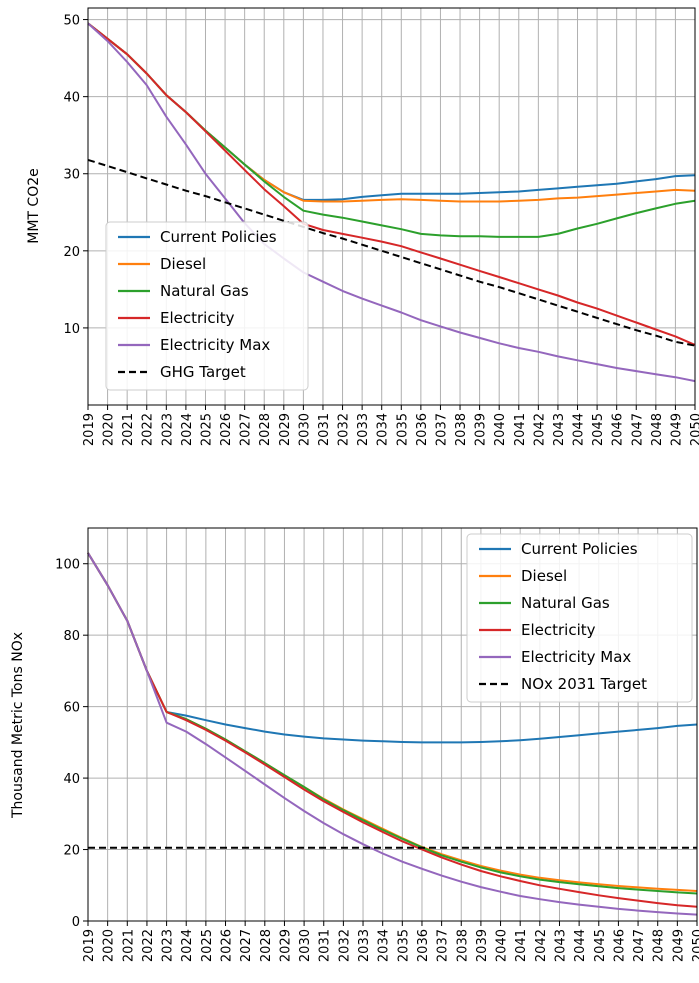  What do you see at coordinates (324, 429) in the screenshot?
I see `x-tick-label-2031: 2031` at bounding box center [324, 429].